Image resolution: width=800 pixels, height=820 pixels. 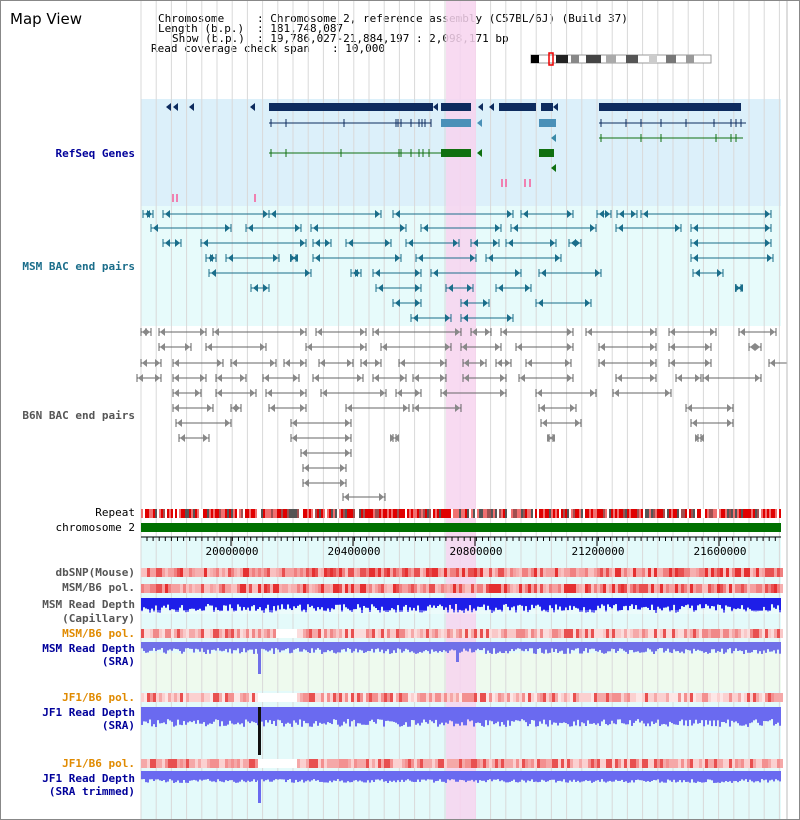 What do you see at coordinates (479, 153) in the screenshot?
I see `gene-arrow` at bounding box center [479, 153].